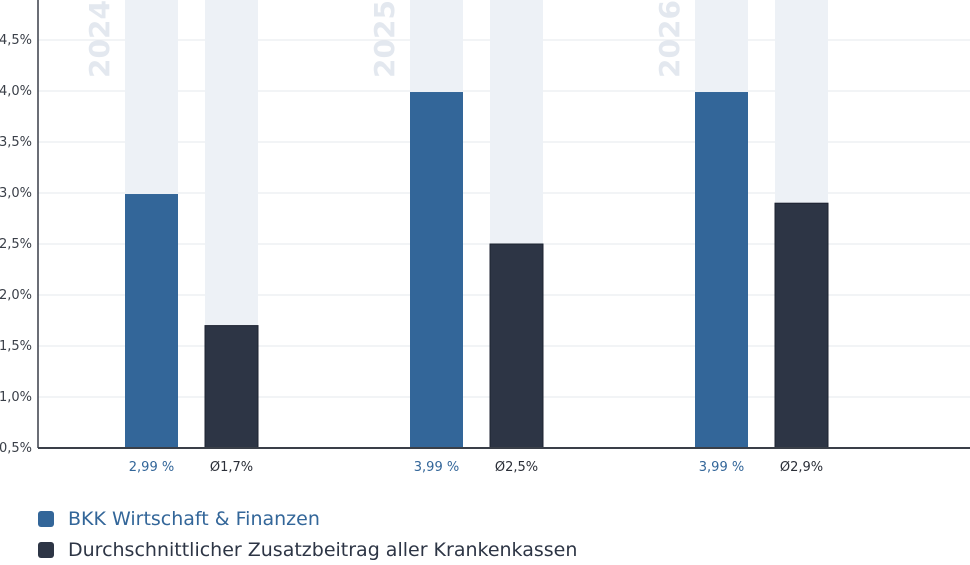 The width and height of the screenshot is (970, 565). What do you see at coordinates (516, 467) in the screenshot?
I see `bar-value-label: Ø2,5%` at bounding box center [516, 467].